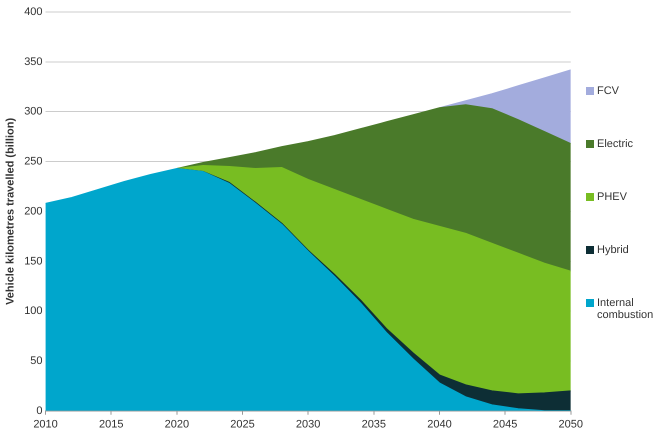 The image size is (660, 434). I want to click on x-tick-label: 2010, so click(45, 424).